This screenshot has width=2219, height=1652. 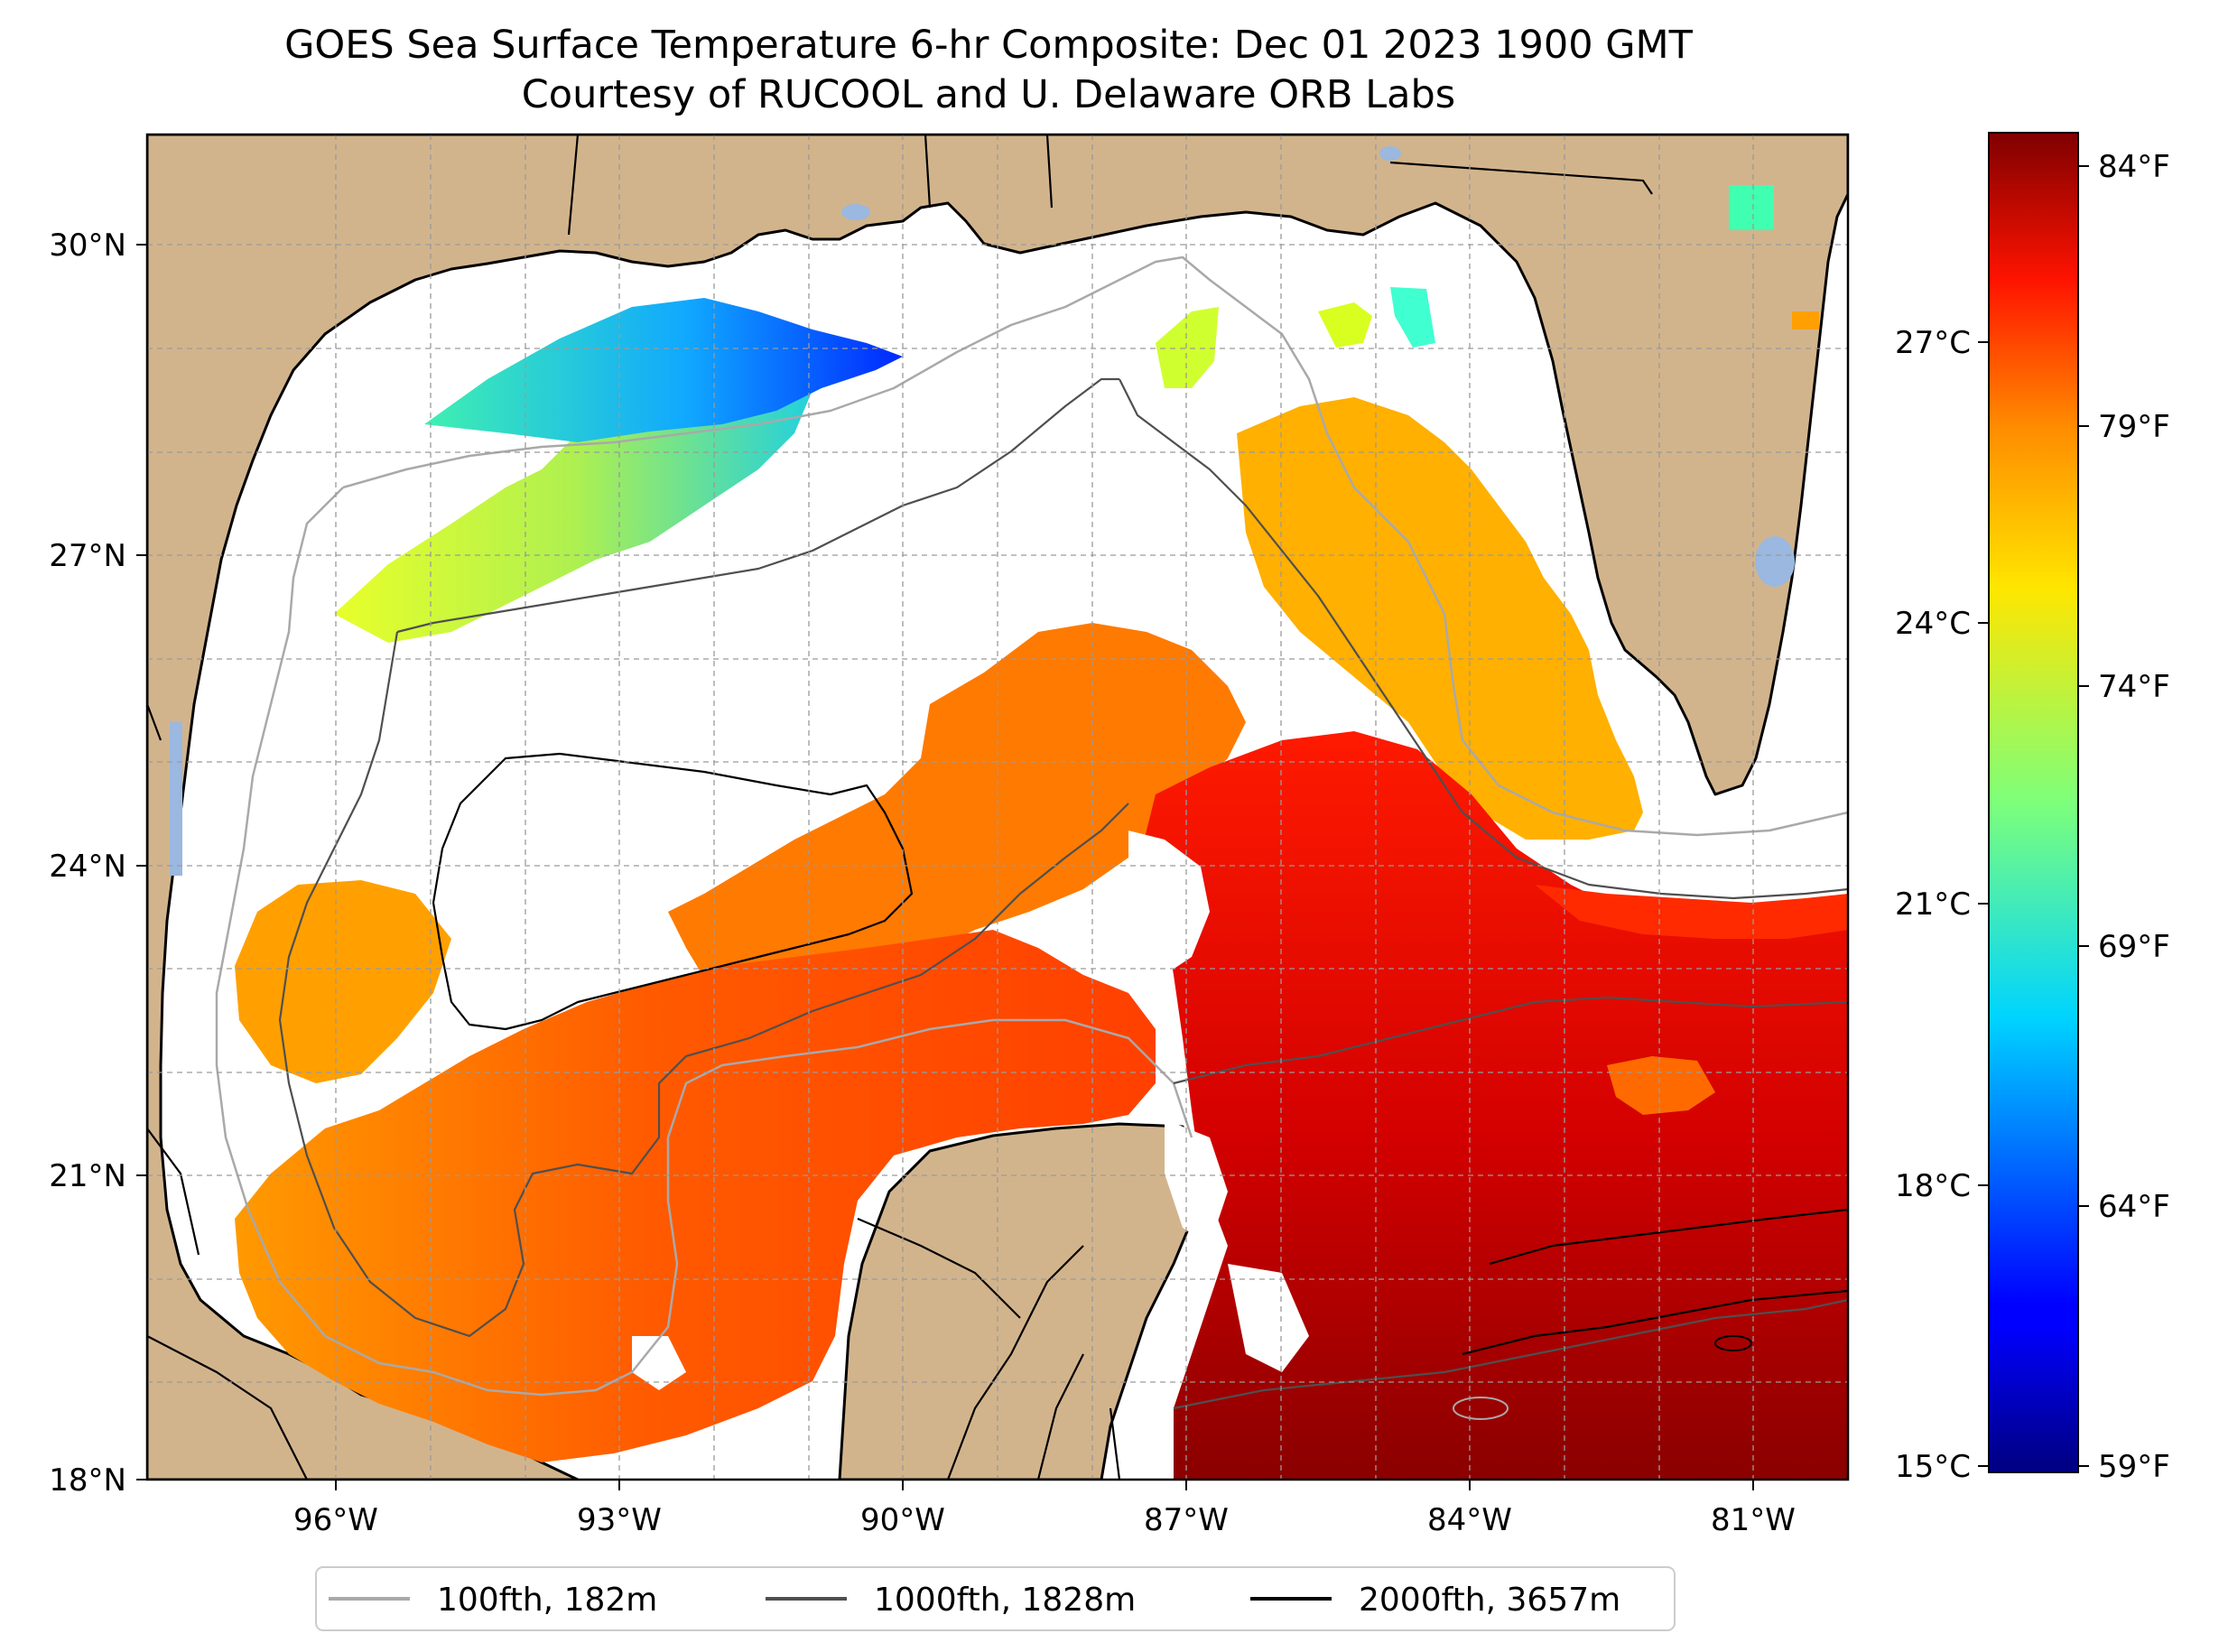 I want to click on border-al-fl, so click(x=1110, y=185).